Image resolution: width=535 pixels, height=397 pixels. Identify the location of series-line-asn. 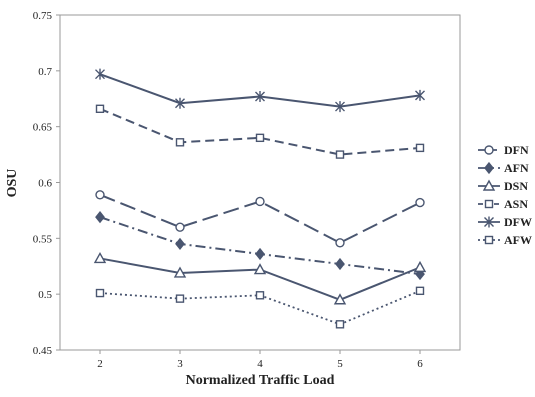
(260, 131).